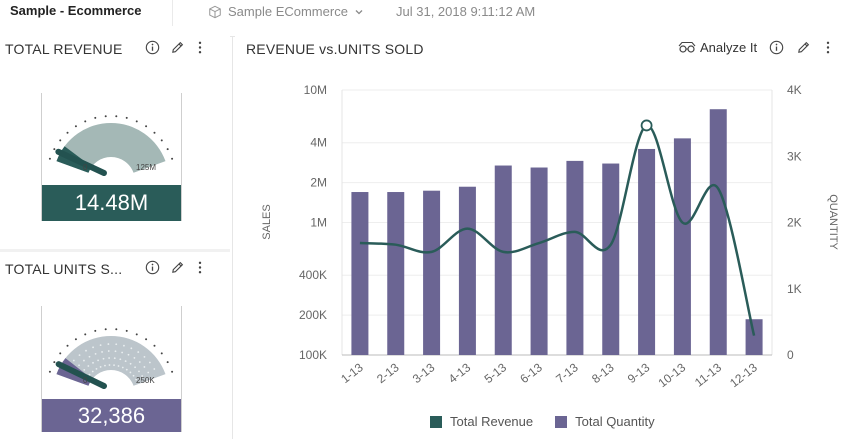  Describe the element at coordinates (729, 47) in the screenshot. I see `analyze-it-label: Analyze It` at that location.